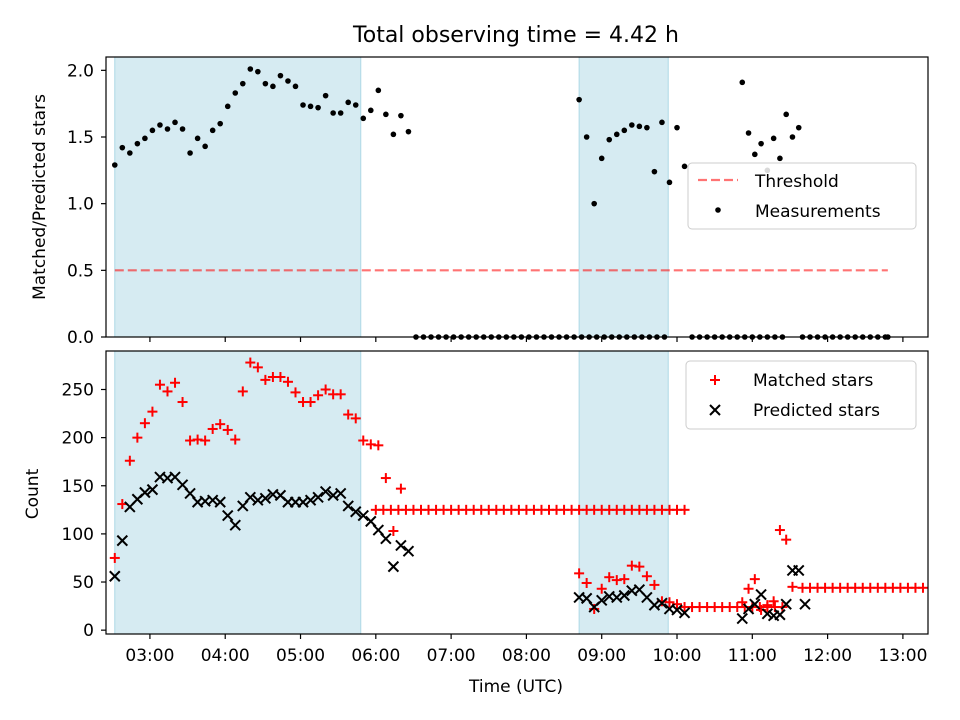 The image size is (960, 720). I want to click on y-tick-label: 0.0, so click(80, 338).